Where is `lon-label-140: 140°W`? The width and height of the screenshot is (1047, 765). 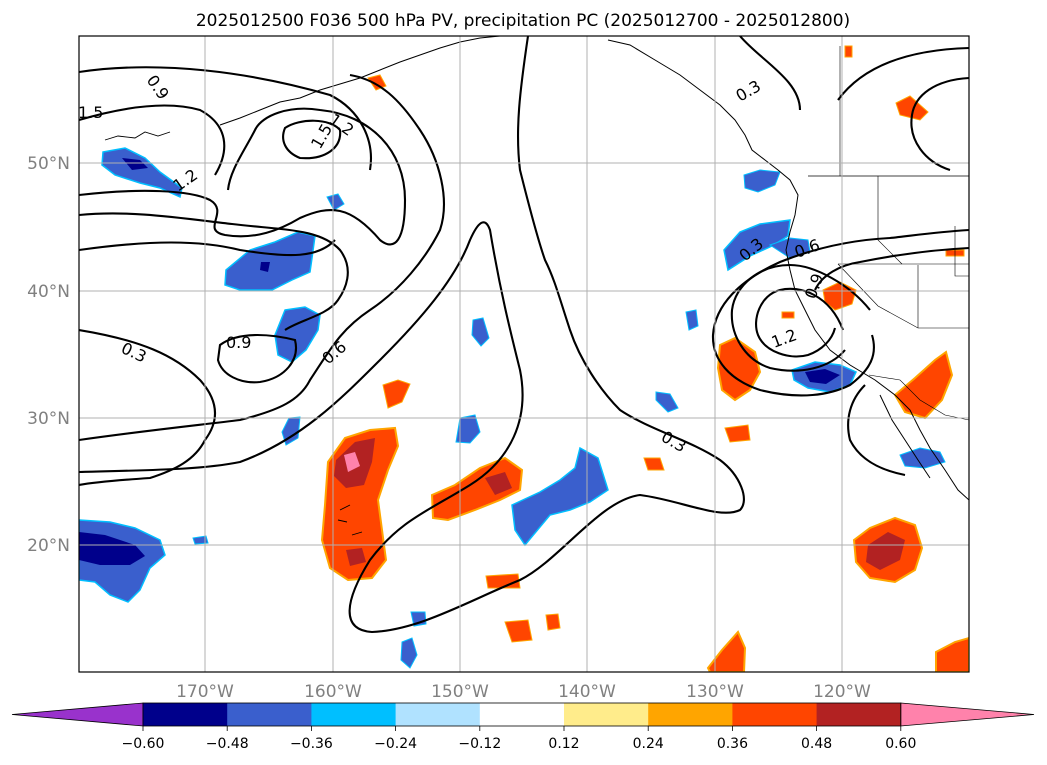 lon-label-140: 140°W is located at coordinates (587, 692).